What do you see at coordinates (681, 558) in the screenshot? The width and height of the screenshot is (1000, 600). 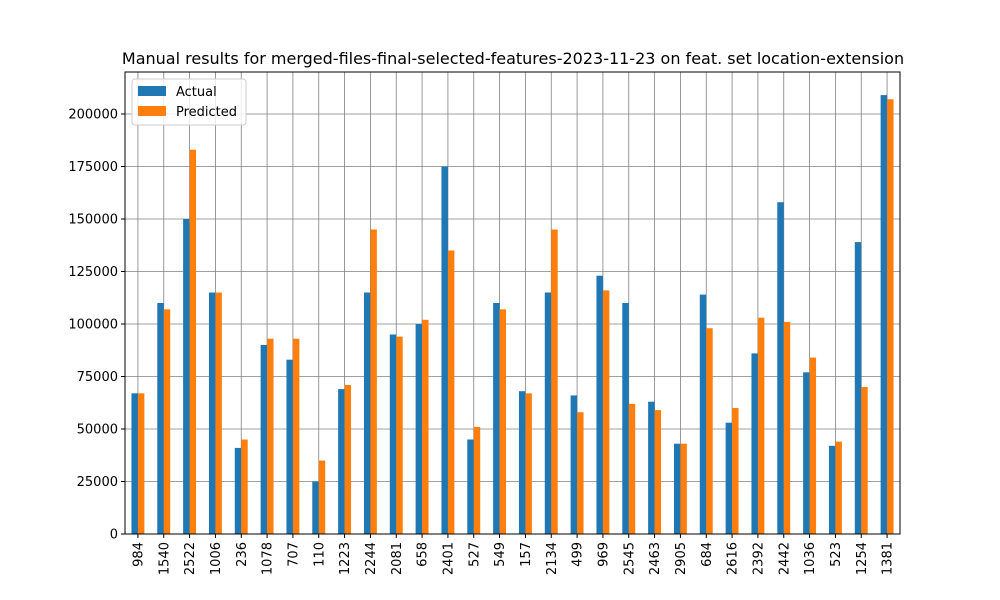 I see `x-tick-label: 2905` at bounding box center [681, 558].